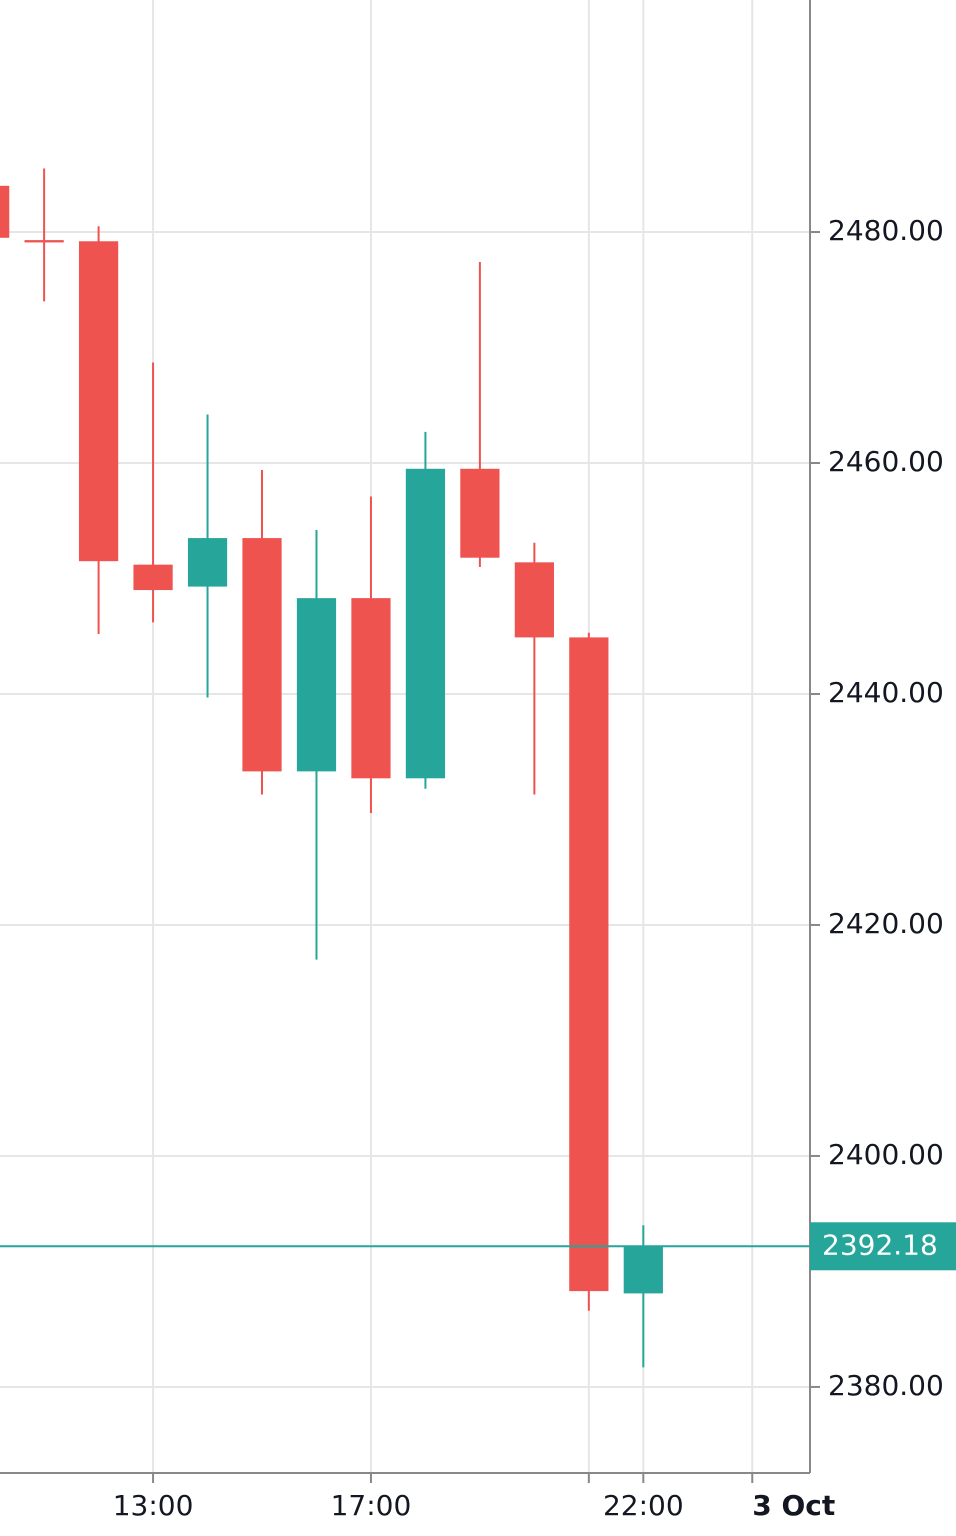  What do you see at coordinates (886, 923) in the screenshot?
I see `y-tick-label: 2420.00` at bounding box center [886, 923].